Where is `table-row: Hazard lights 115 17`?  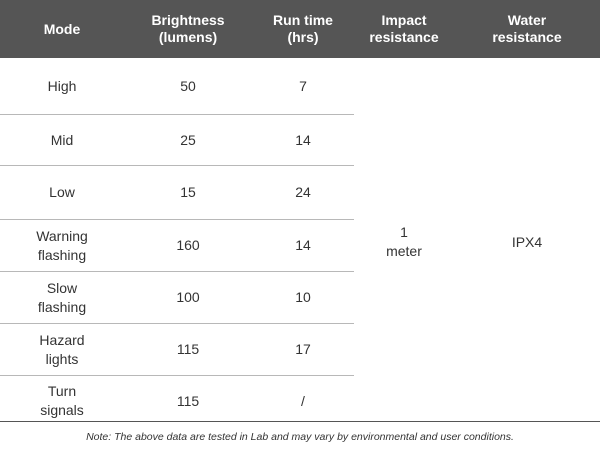 table-row: Hazard lights 115 17 is located at coordinates (300, 349).